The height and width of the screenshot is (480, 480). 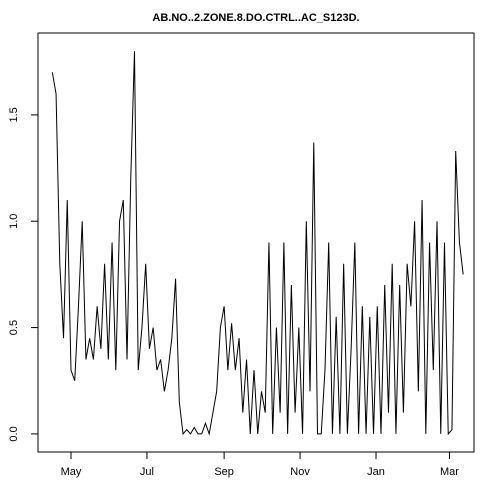 I want to click on x-tick-label: May, so click(x=71, y=472).